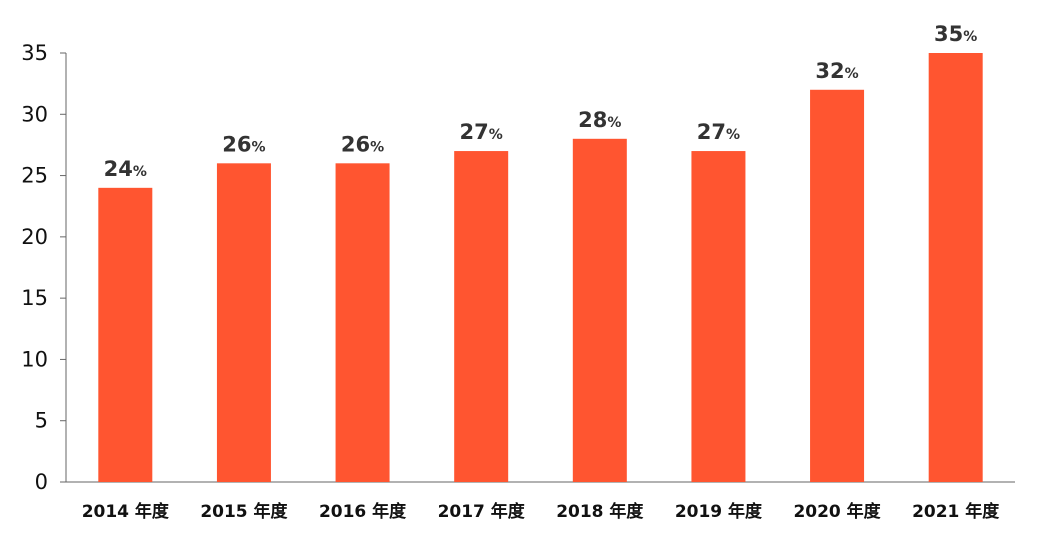 This screenshot has height=540, width=1040. What do you see at coordinates (34, 114) in the screenshot?
I see `y-tick-label: 30` at bounding box center [34, 114].